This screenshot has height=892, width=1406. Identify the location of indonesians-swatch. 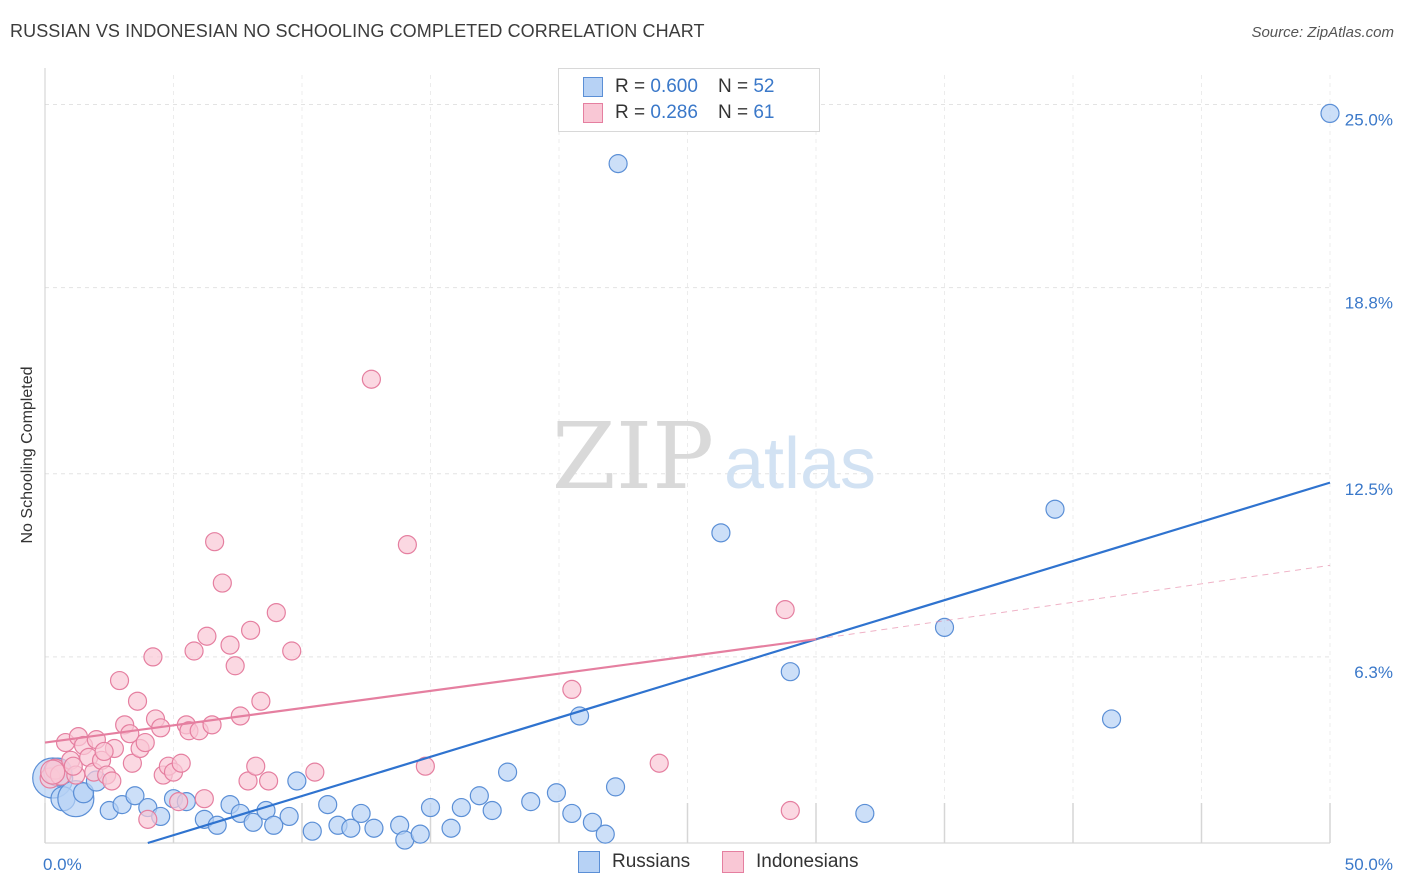
(593, 113).